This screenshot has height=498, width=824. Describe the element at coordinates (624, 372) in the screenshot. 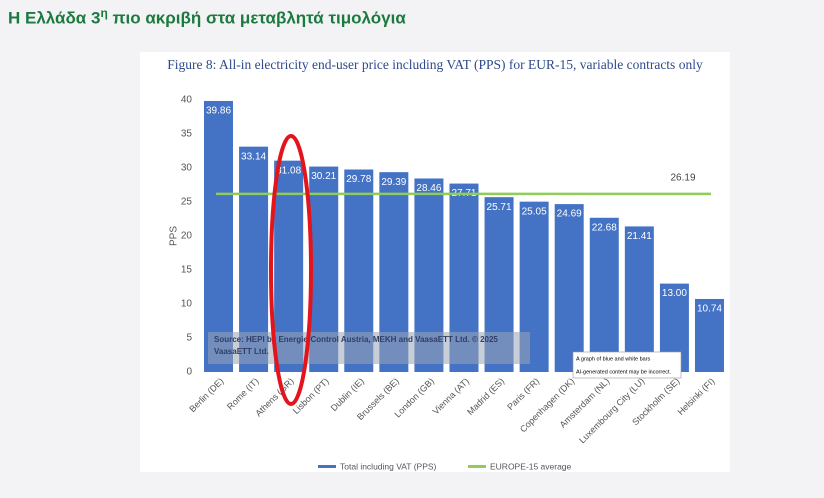

I see `tooltip-text: AI-generated content may be incorrect.` at that location.